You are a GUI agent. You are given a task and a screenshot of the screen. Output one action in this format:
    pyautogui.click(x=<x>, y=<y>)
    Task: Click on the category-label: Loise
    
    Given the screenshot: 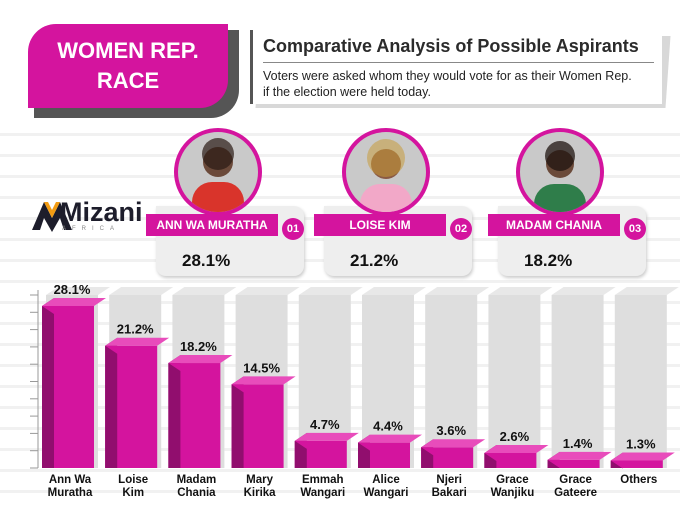 What is the action you would take?
    pyautogui.click(x=133, y=480)
    